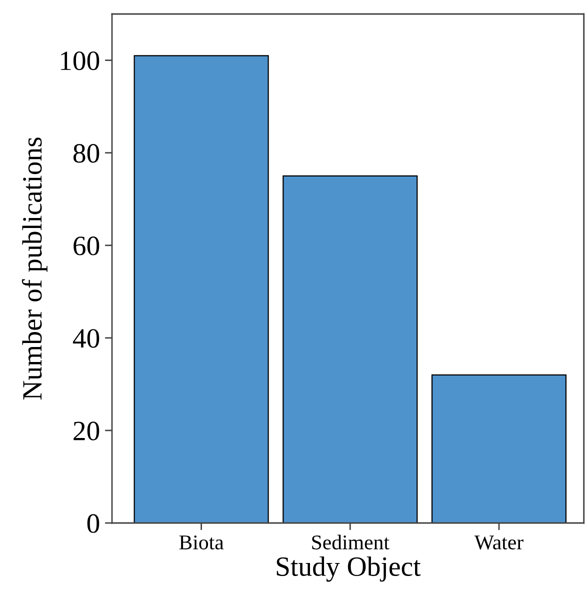 This screenshot has width=585, height=592. Describe the element at coordinates (87, 431) in the screenshot. I see `y-tick-label: 20` at that location.